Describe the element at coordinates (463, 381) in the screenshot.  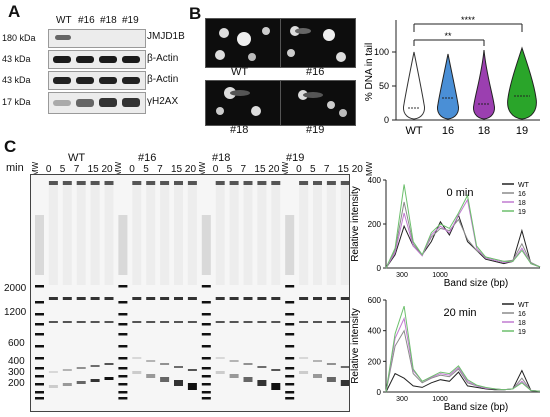
I see `series-line-WT` at that location.